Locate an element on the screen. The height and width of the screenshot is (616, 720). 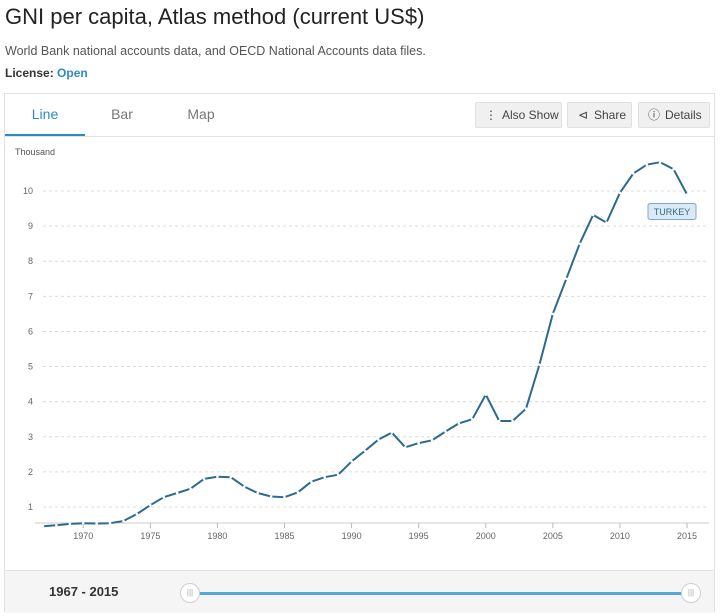
data-point-1977 is located at coordinates (177, 493).